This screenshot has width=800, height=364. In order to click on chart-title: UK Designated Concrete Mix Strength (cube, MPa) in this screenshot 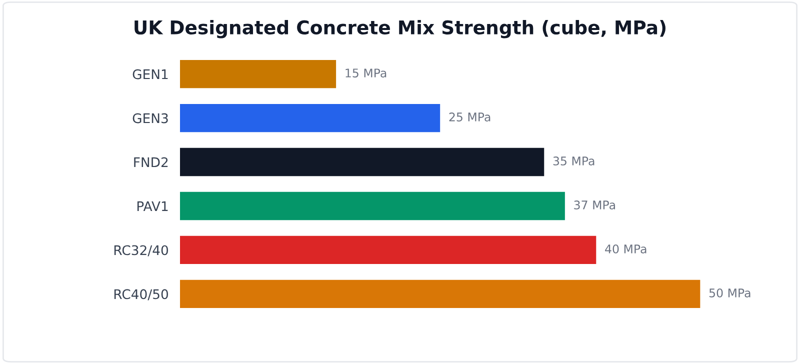, I will do `click(400, 29)`.